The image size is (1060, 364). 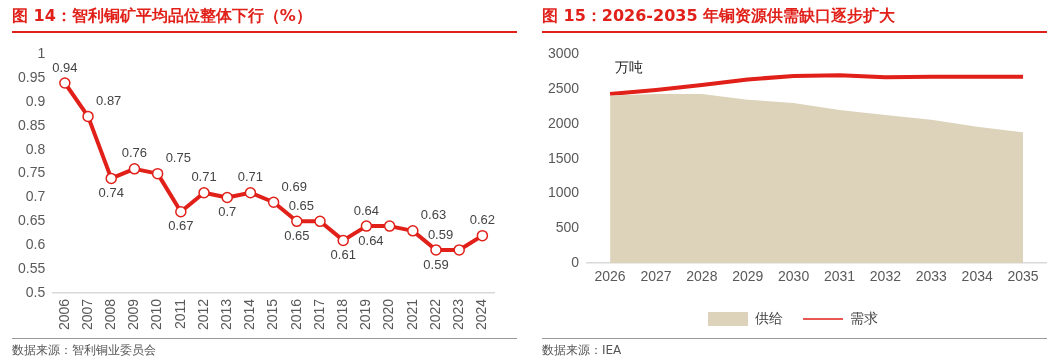 I want to click on data-label: 0.63, so click(x=433, y=215).